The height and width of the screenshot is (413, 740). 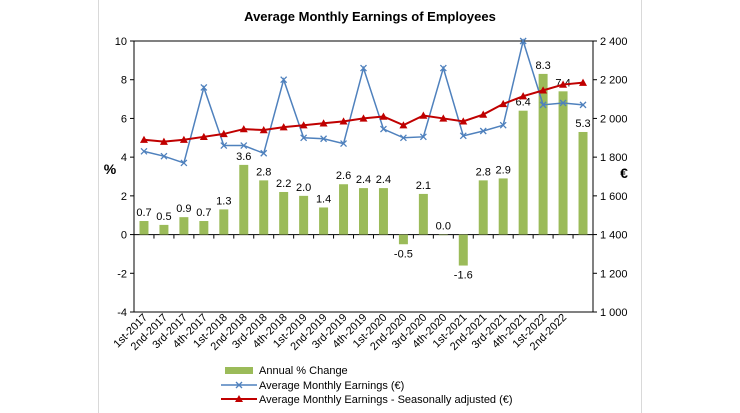 I want to click on bar-data-label: 1.4, so click(x=323, y=199).